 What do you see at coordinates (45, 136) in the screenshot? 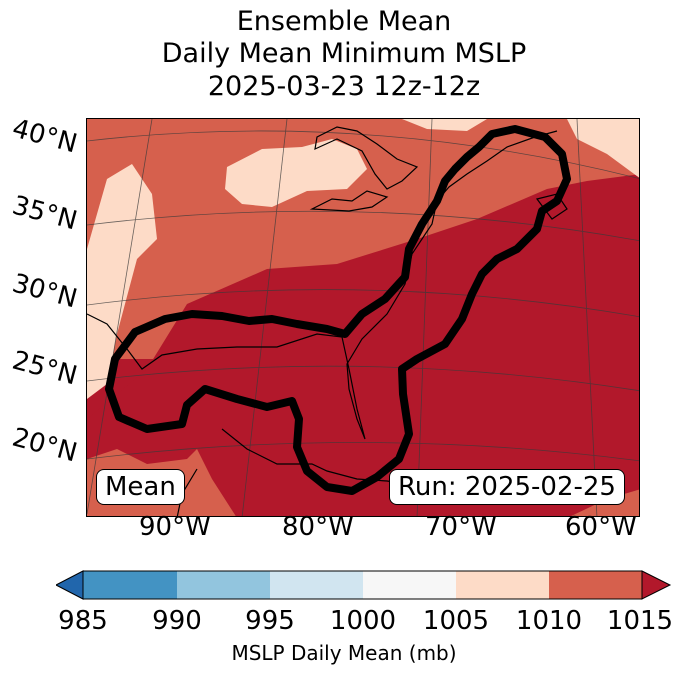
I see `lat-label-40n: 40°N` at bounding box center [45, 136].